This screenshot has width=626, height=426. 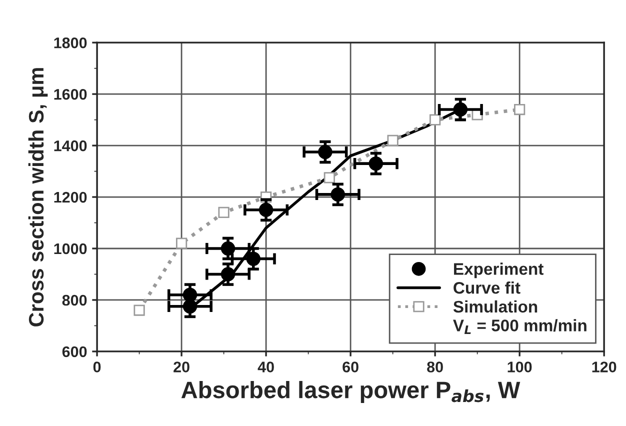 What do you see at coordinates (74, 352) in the screenshot?
I see `y-tick-label: 600` at bounding box center [74, 352].